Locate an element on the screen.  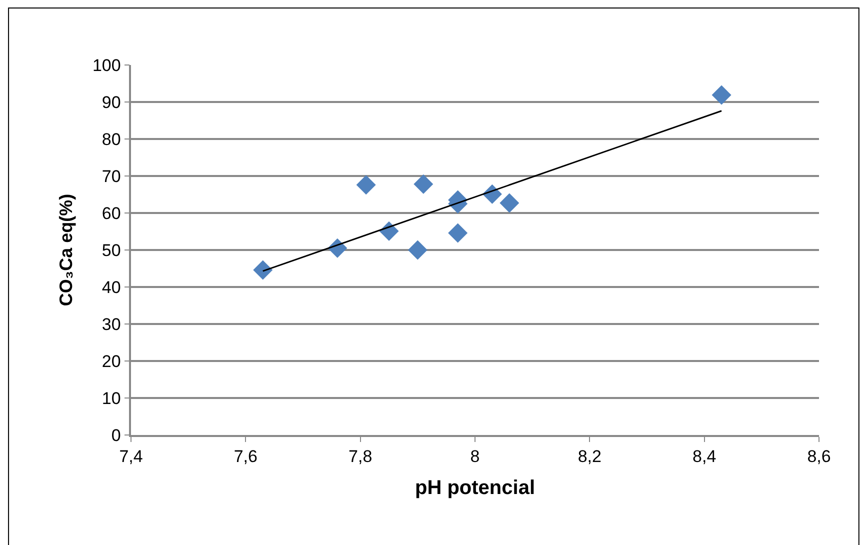
x-tick-label: 8,6 is located at coordinates (819, 456).